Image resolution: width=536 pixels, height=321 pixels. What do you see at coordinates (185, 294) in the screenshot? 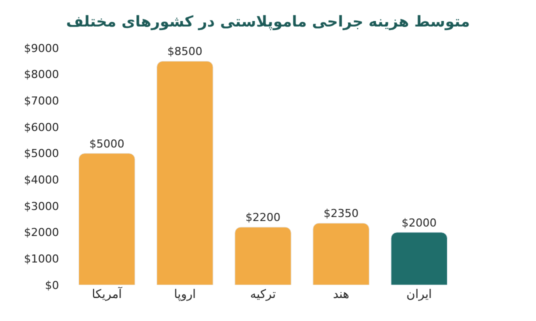
I see `x-tick-label: اروپا` at bounding box center [185, 294].